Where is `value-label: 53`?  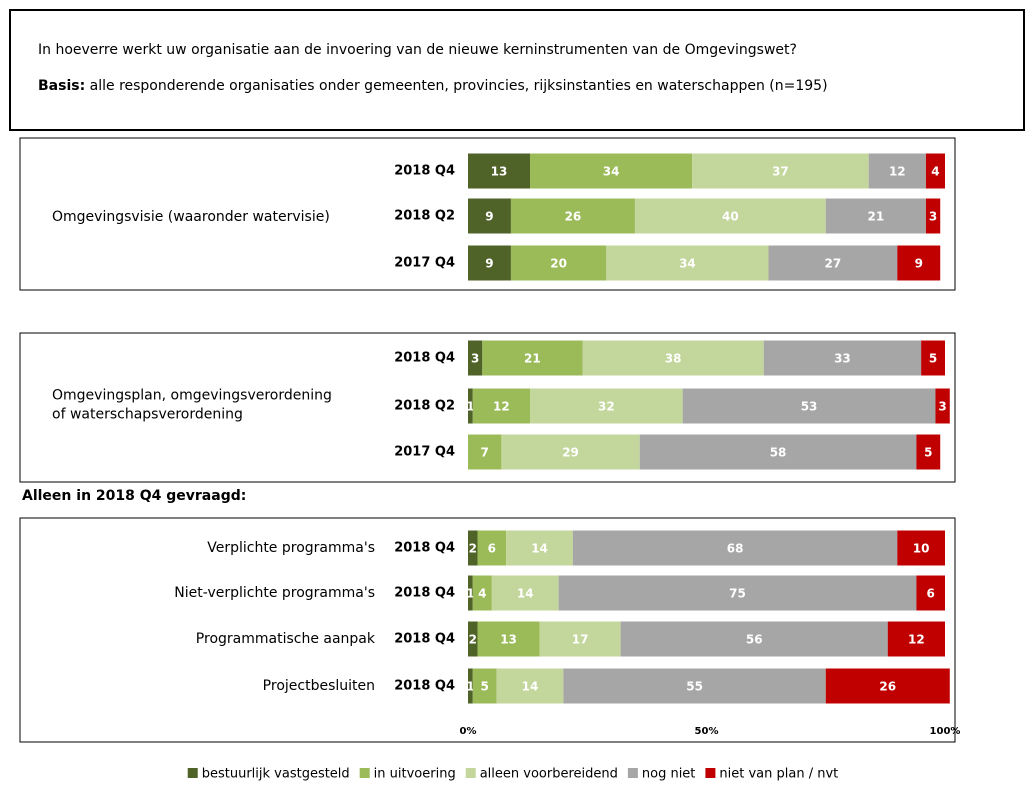
value-label: 53 is located at coordinates (809, 407).